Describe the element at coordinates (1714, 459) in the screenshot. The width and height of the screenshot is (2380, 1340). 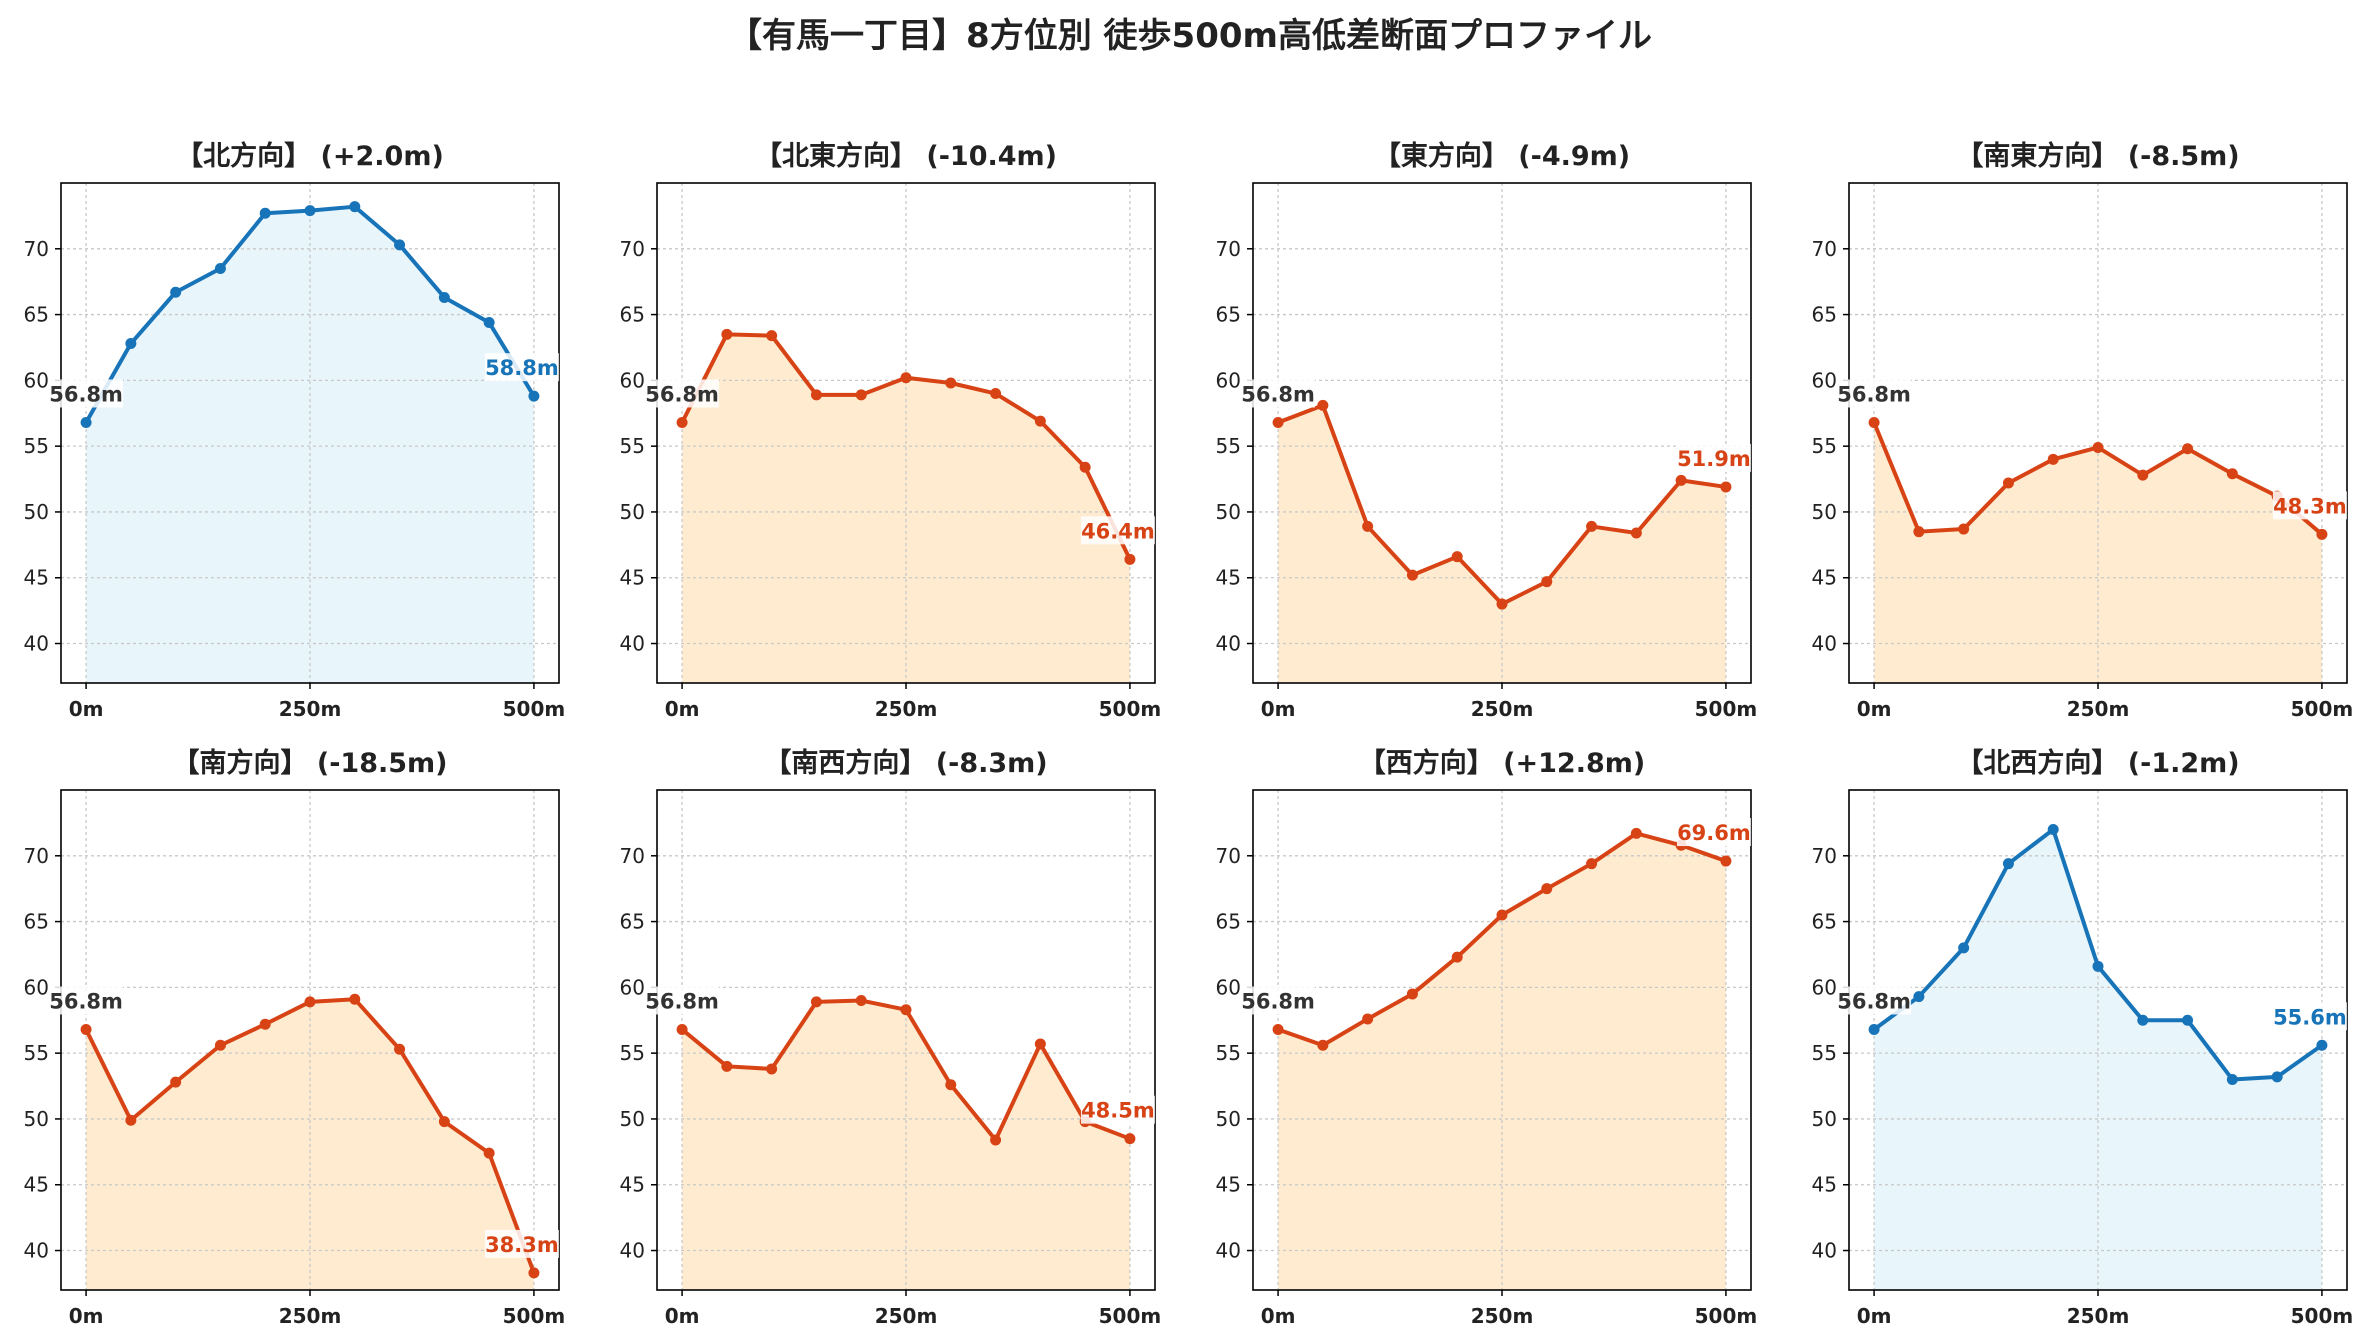
I see `end-label: 51.9m` at that location.